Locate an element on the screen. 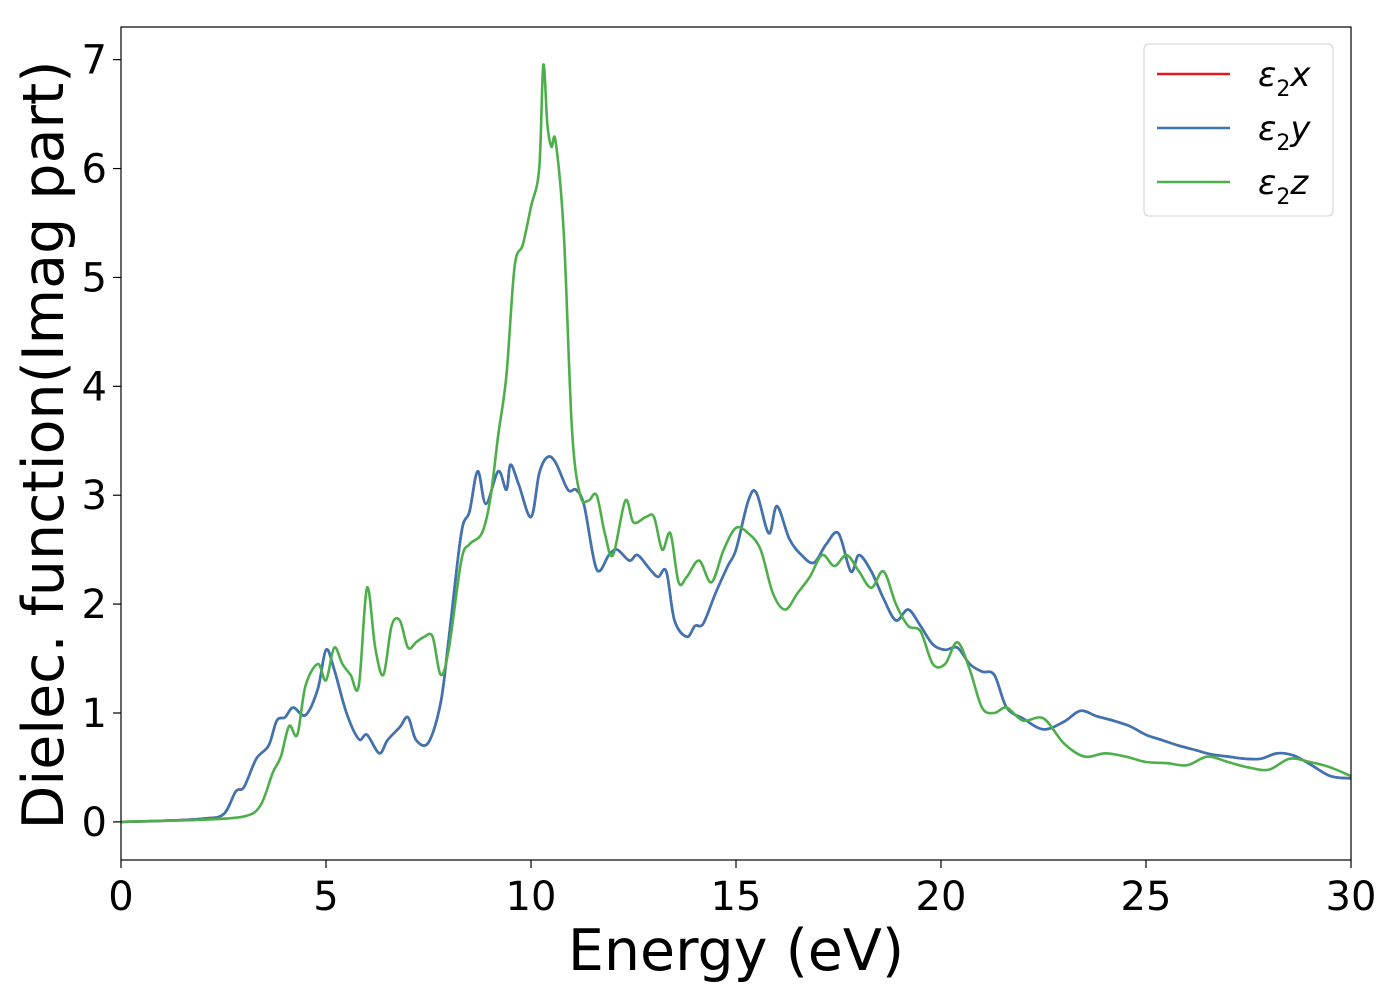 This screenshot has height=1000, width=1400. legend-item-epsilon2-y: ε2y is located at coordinates (1234, 132).